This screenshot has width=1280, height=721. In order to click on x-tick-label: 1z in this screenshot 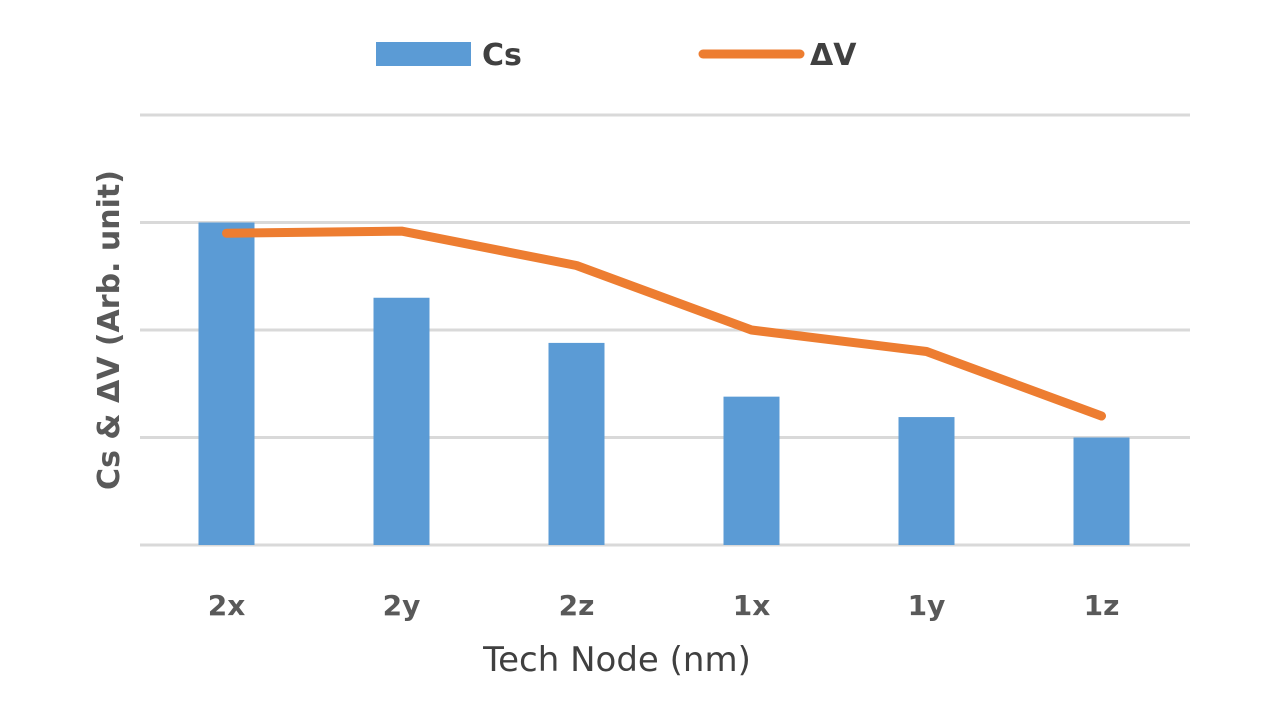, I will do `click(1102, 605)`.